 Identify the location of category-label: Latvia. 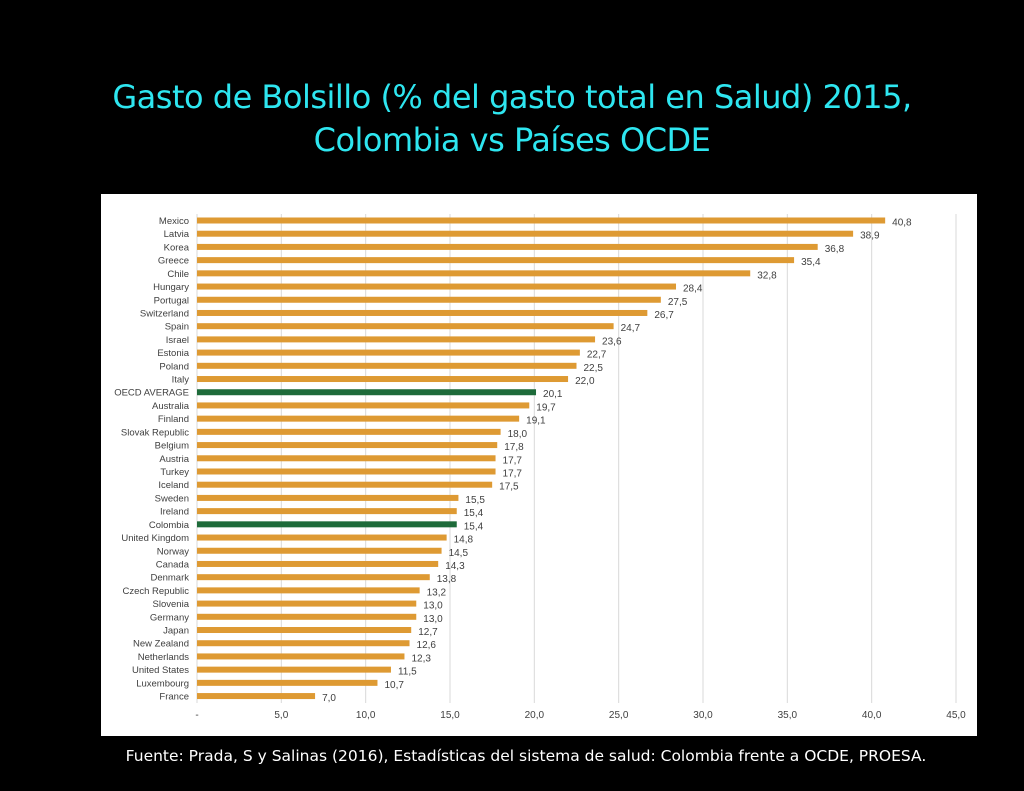
(177, 234).